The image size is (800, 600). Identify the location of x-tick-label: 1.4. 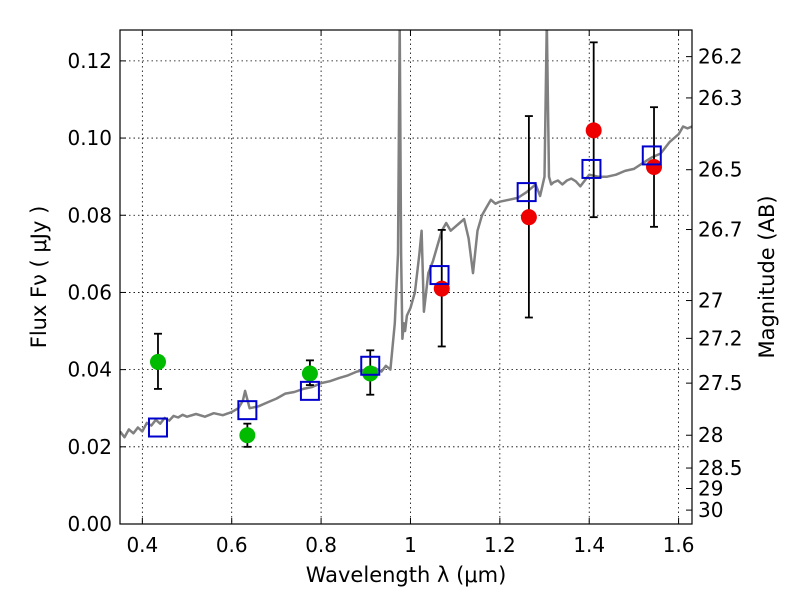
(589, 545).